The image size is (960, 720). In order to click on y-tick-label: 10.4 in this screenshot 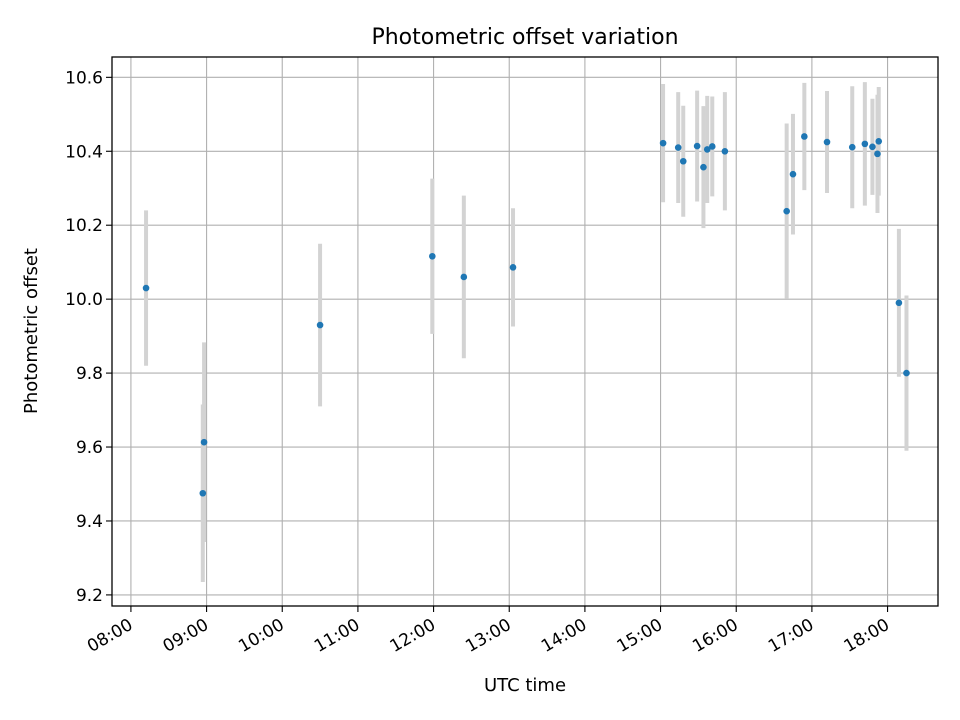, I will do `click(84, 152)`.